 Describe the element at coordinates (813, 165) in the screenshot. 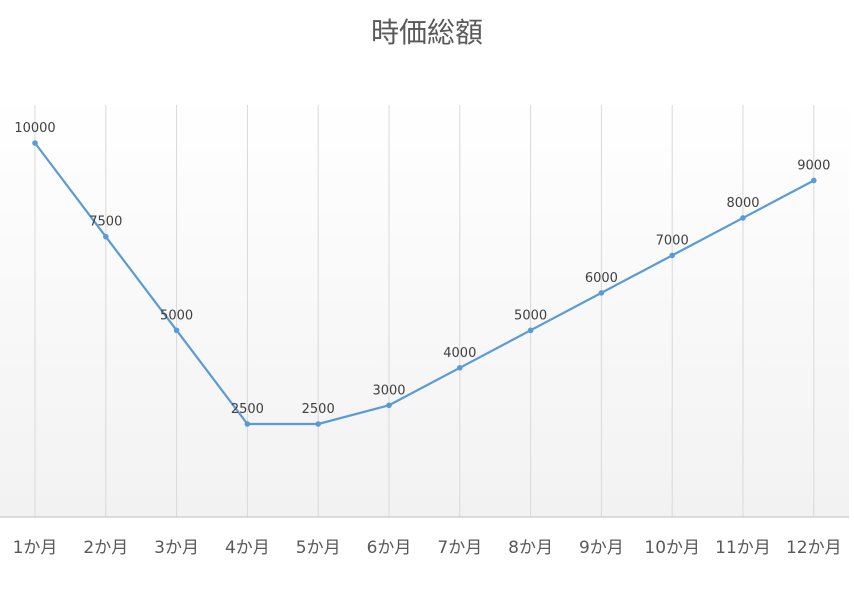

I see `data-label: 9000` at that location.